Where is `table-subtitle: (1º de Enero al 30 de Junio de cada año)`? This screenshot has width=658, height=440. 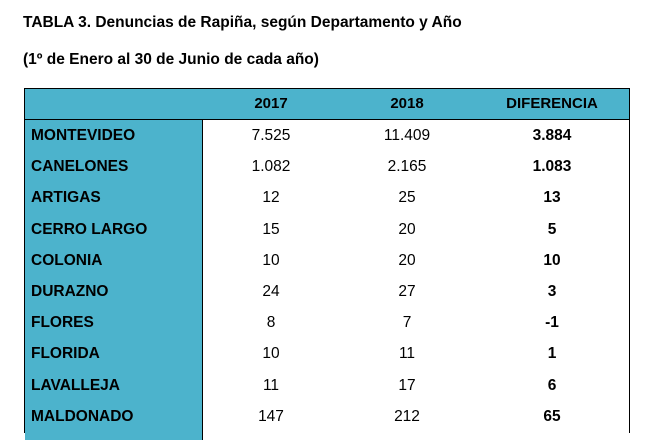 table-subtitle: (1º de Enero al 30 de Junio de cada año) is located at coordinates (171, 59).